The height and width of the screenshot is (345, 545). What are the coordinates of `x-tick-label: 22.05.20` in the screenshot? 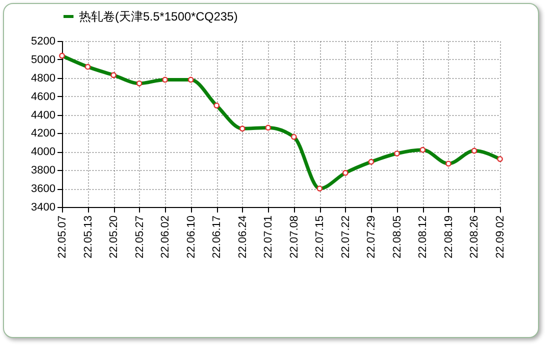 It's located at (114, 237).